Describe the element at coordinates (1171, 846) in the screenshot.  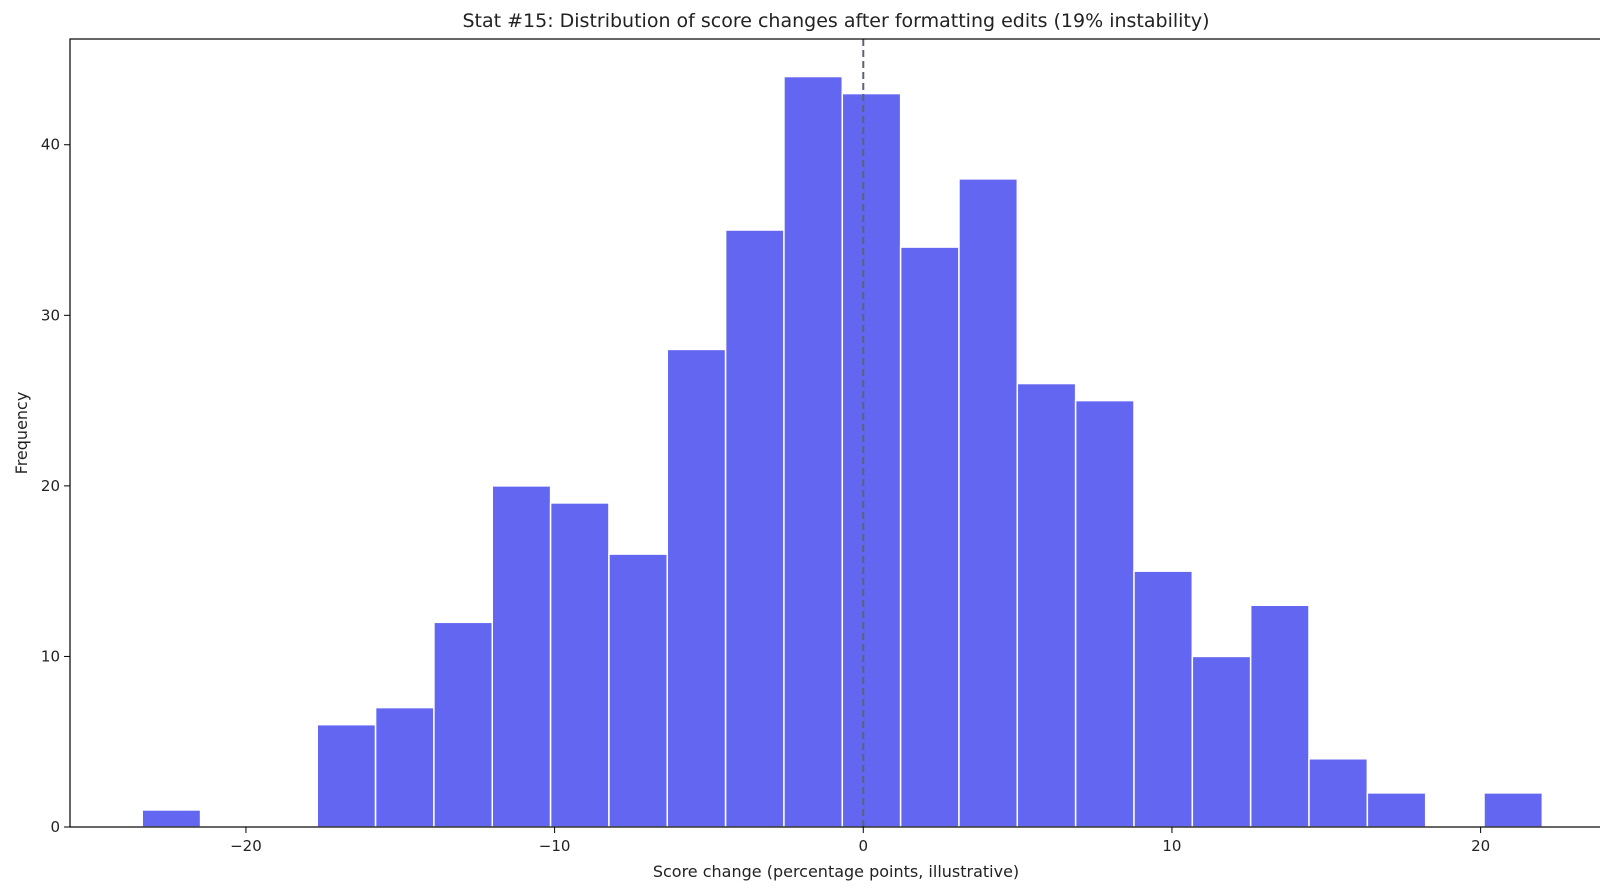
I see `x-tick-label: 10` at that location.